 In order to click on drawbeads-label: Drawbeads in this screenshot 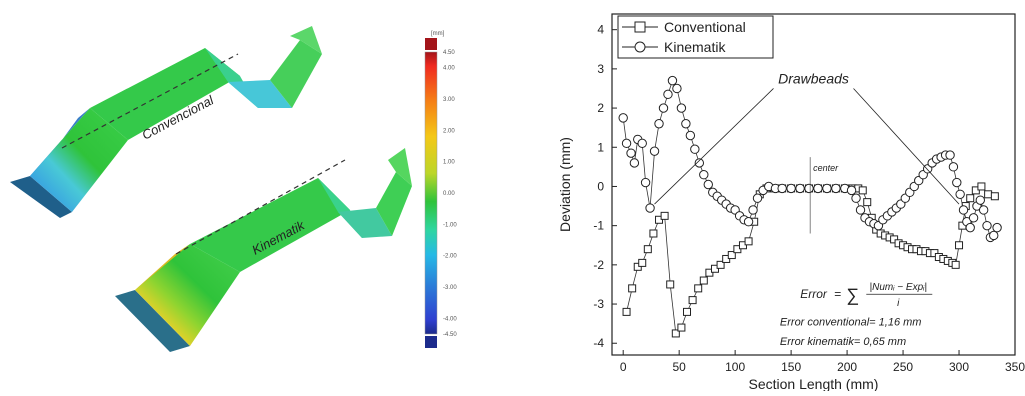, I will do `click(813, 79)`.